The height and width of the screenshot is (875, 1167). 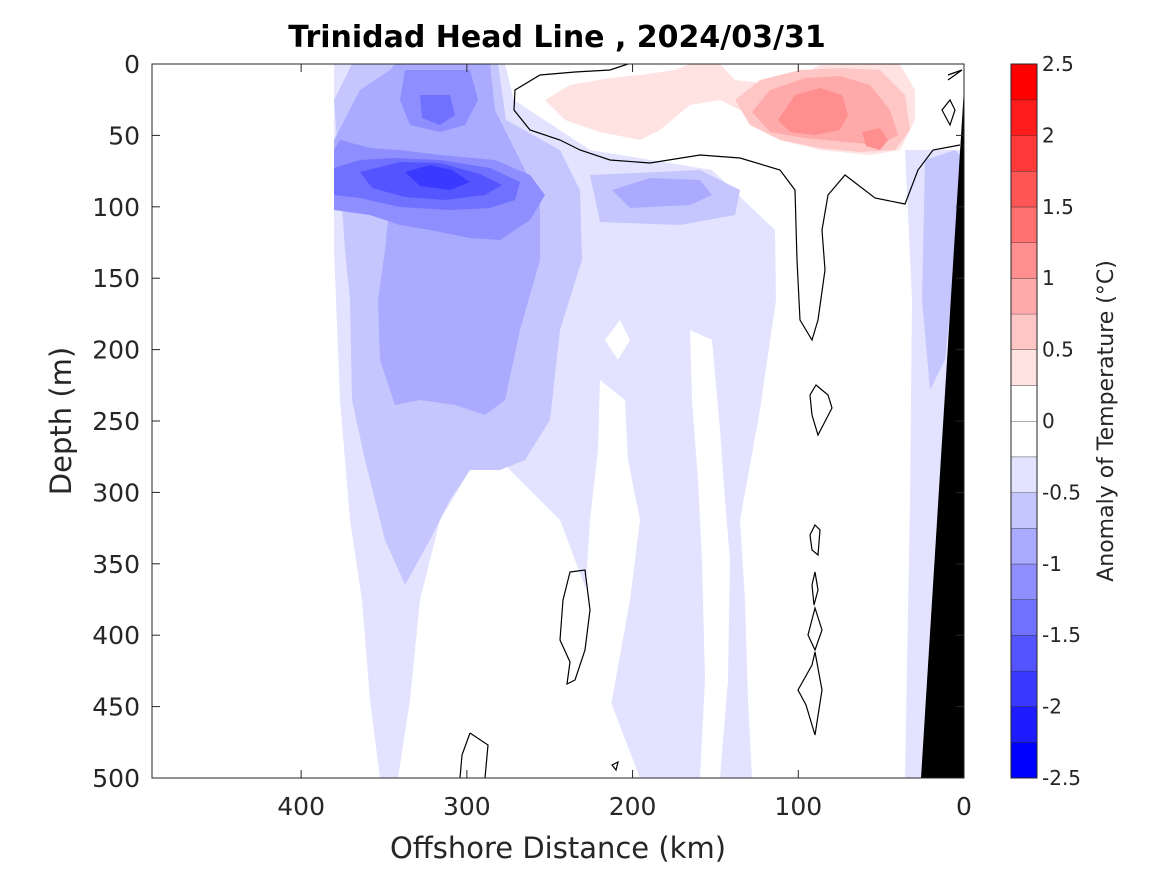 I want to click on colorbar-tick-label: 2, so click(x=1048, y=135).